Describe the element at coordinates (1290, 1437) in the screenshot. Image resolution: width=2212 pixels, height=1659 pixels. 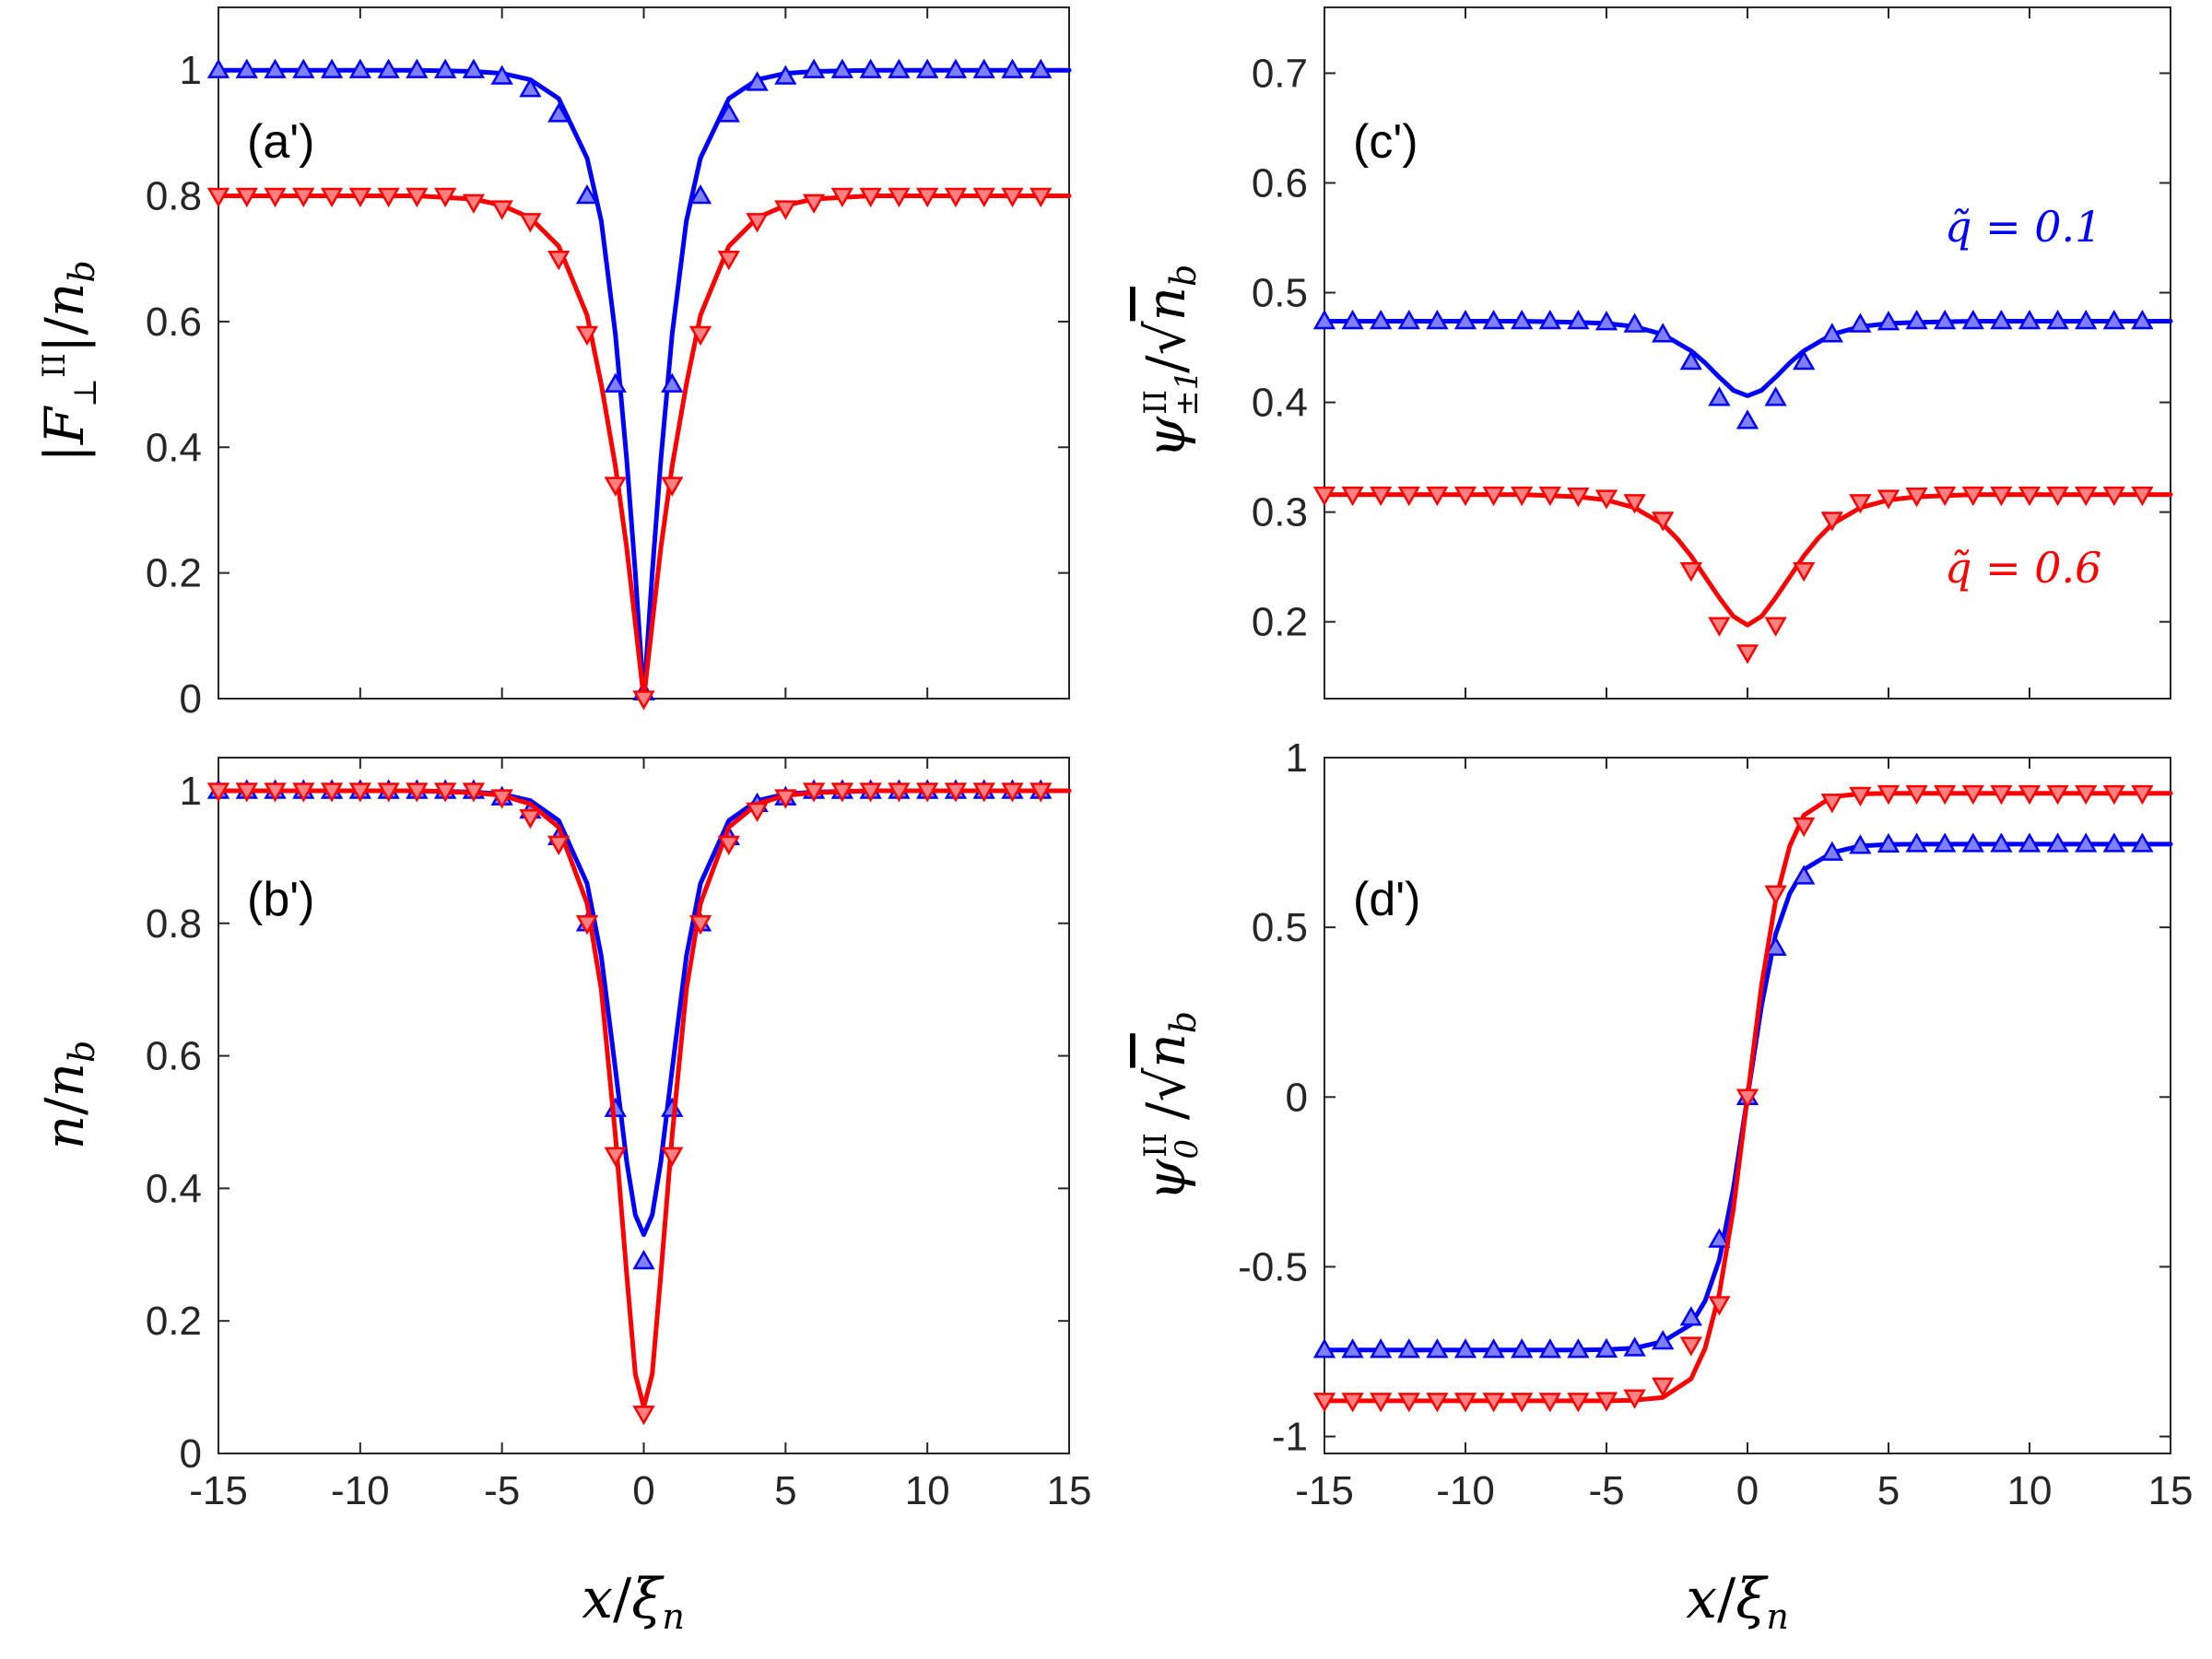
I see `y-tick-label: -1` at that location.